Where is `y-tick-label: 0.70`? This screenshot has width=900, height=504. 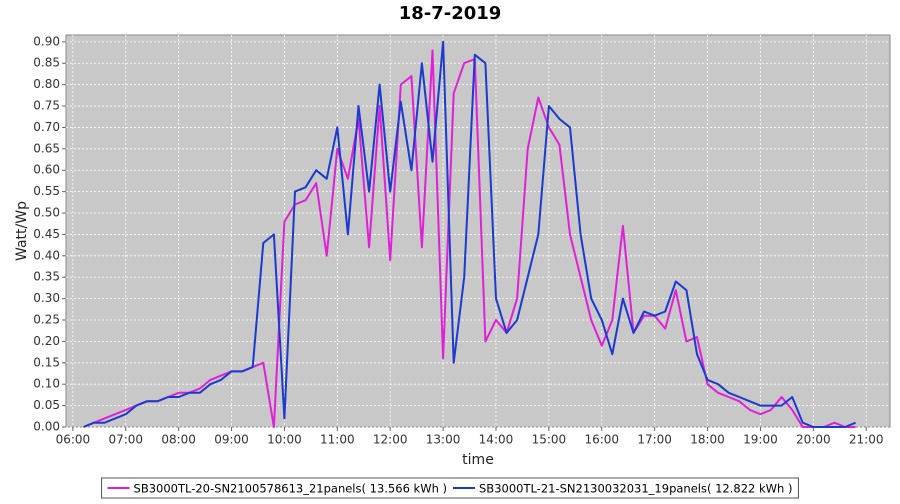 y-tick-label: 0.70 is located at coordinates (46, 127).